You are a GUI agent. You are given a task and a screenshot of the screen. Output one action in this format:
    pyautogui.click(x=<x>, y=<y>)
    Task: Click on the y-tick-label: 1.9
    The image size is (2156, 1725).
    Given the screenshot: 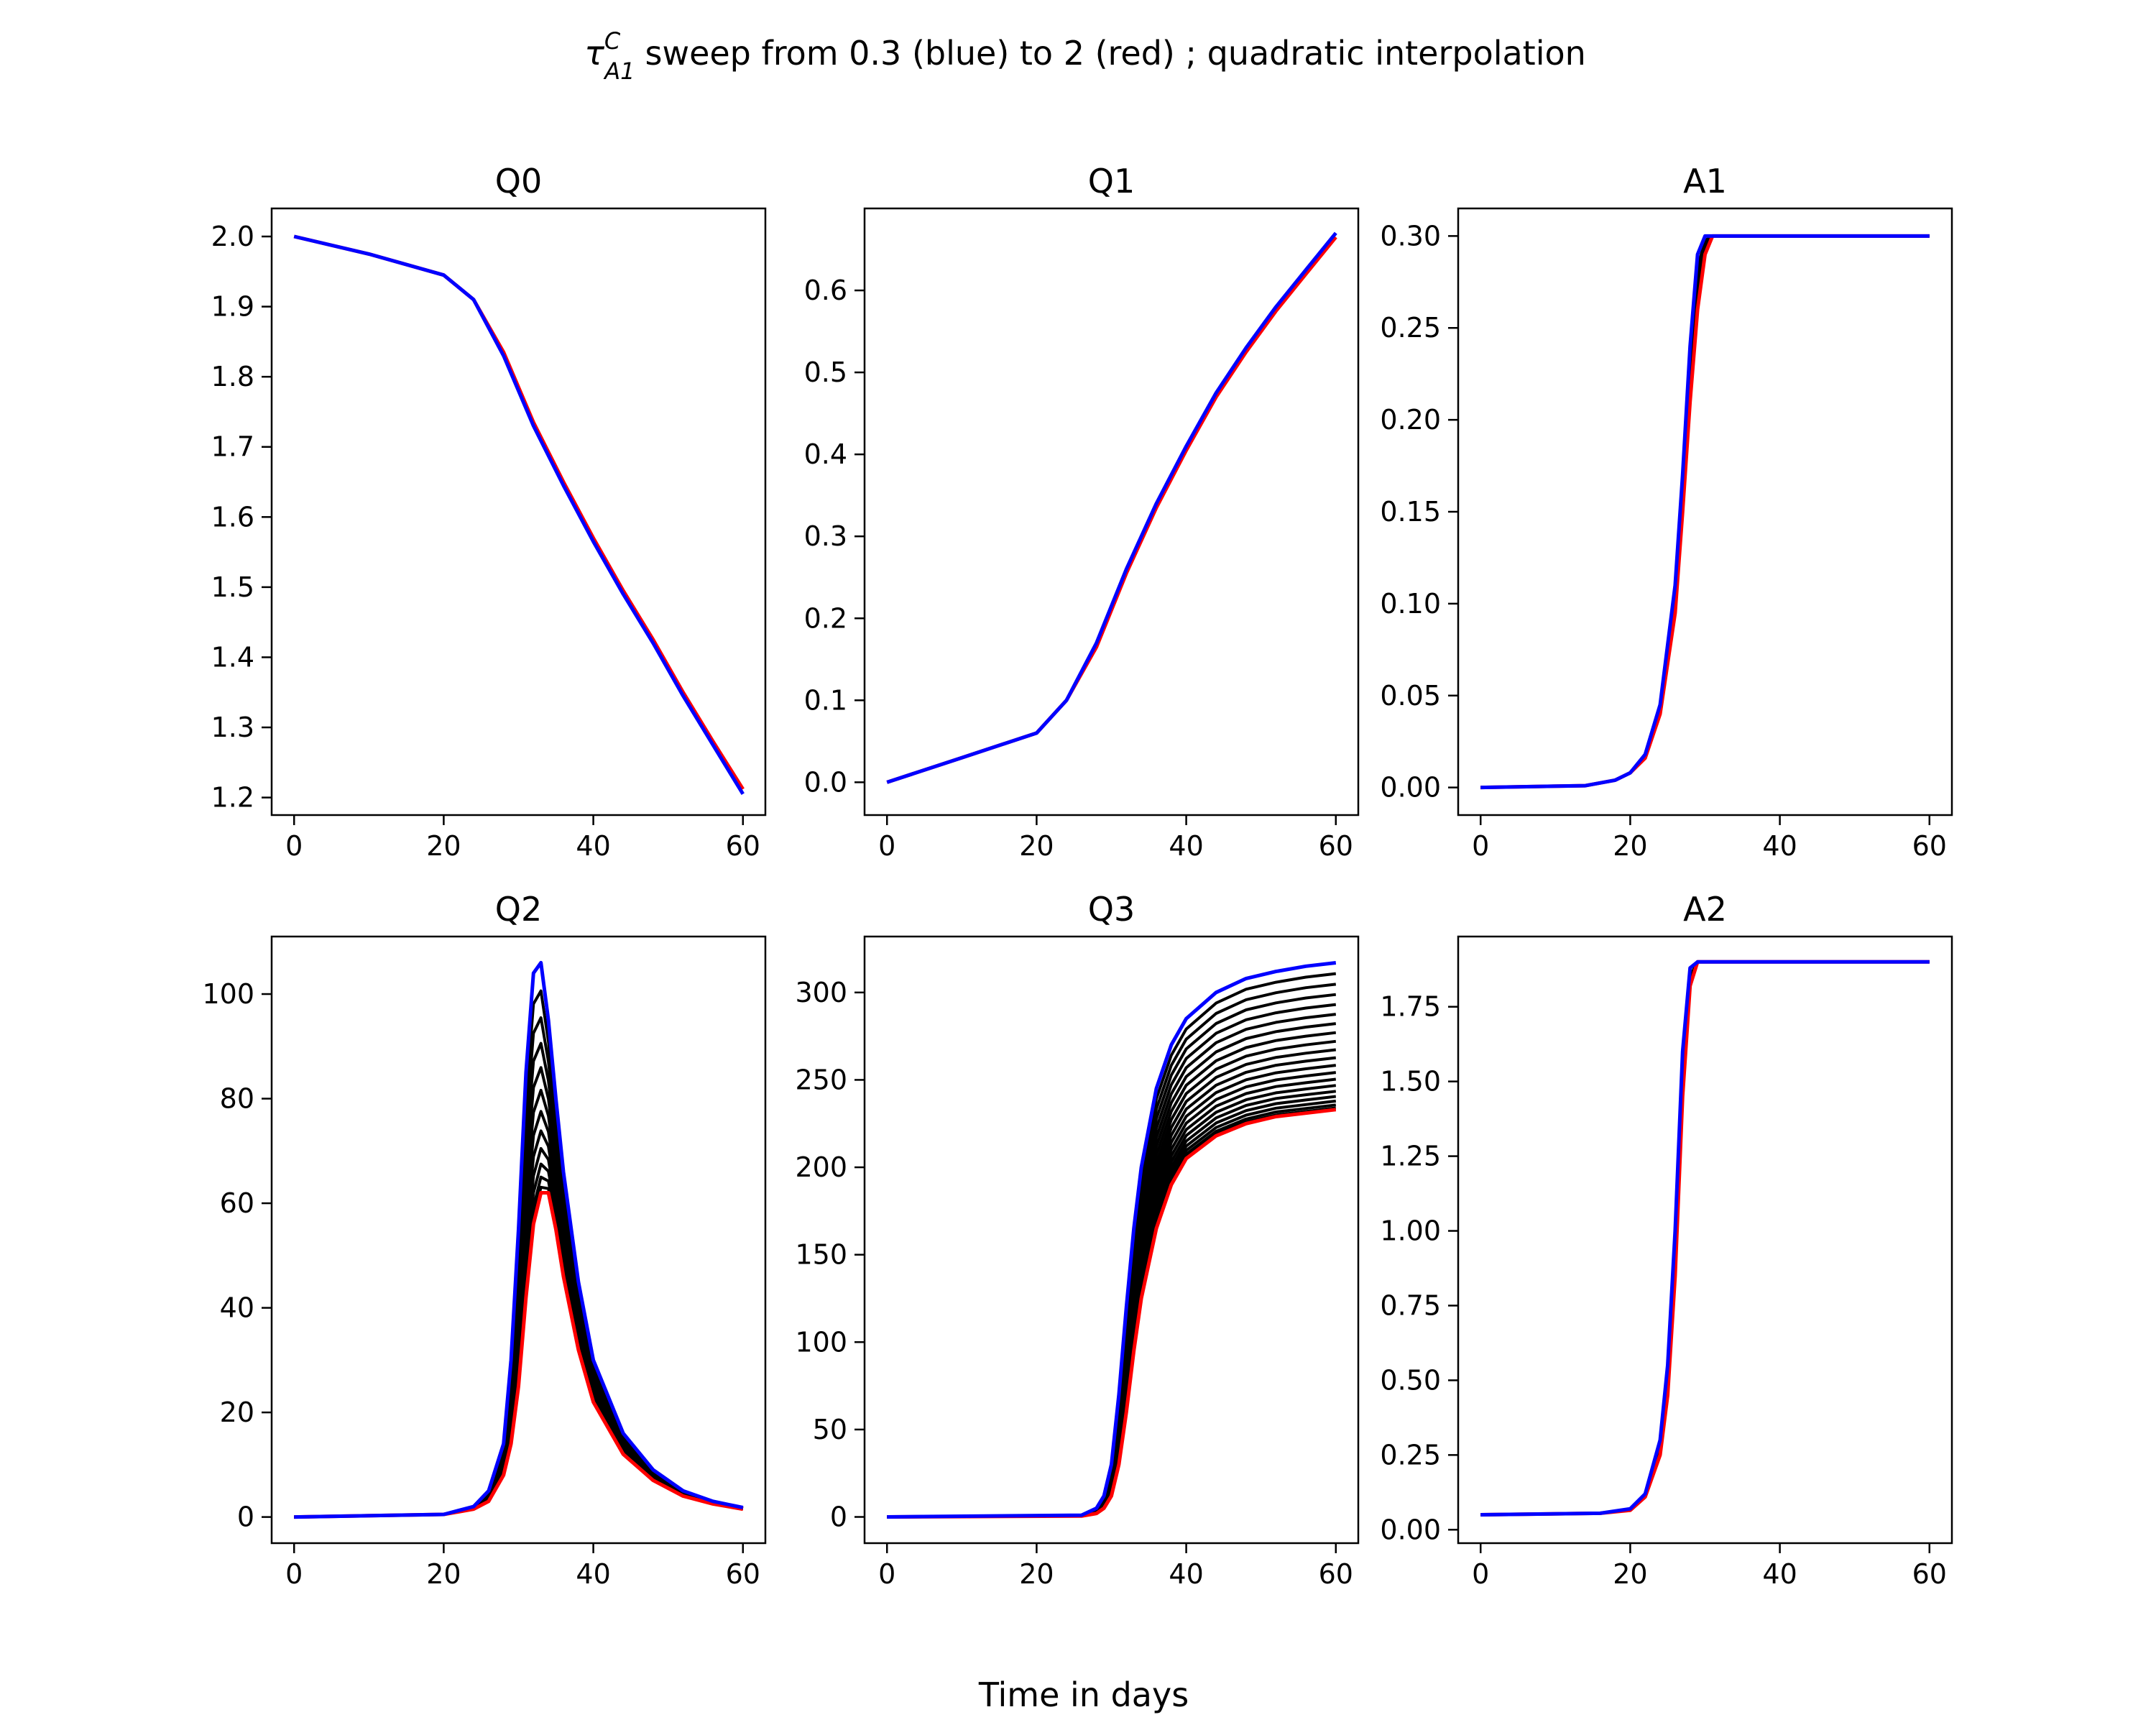 What is the action you would take?
    pyautogui.click(x=233, y=307)
    